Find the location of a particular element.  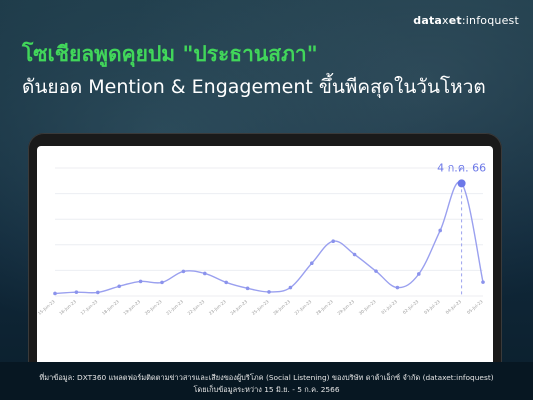

x-tick-label: 17-Jun-23 is located at coordinates (89, 307).